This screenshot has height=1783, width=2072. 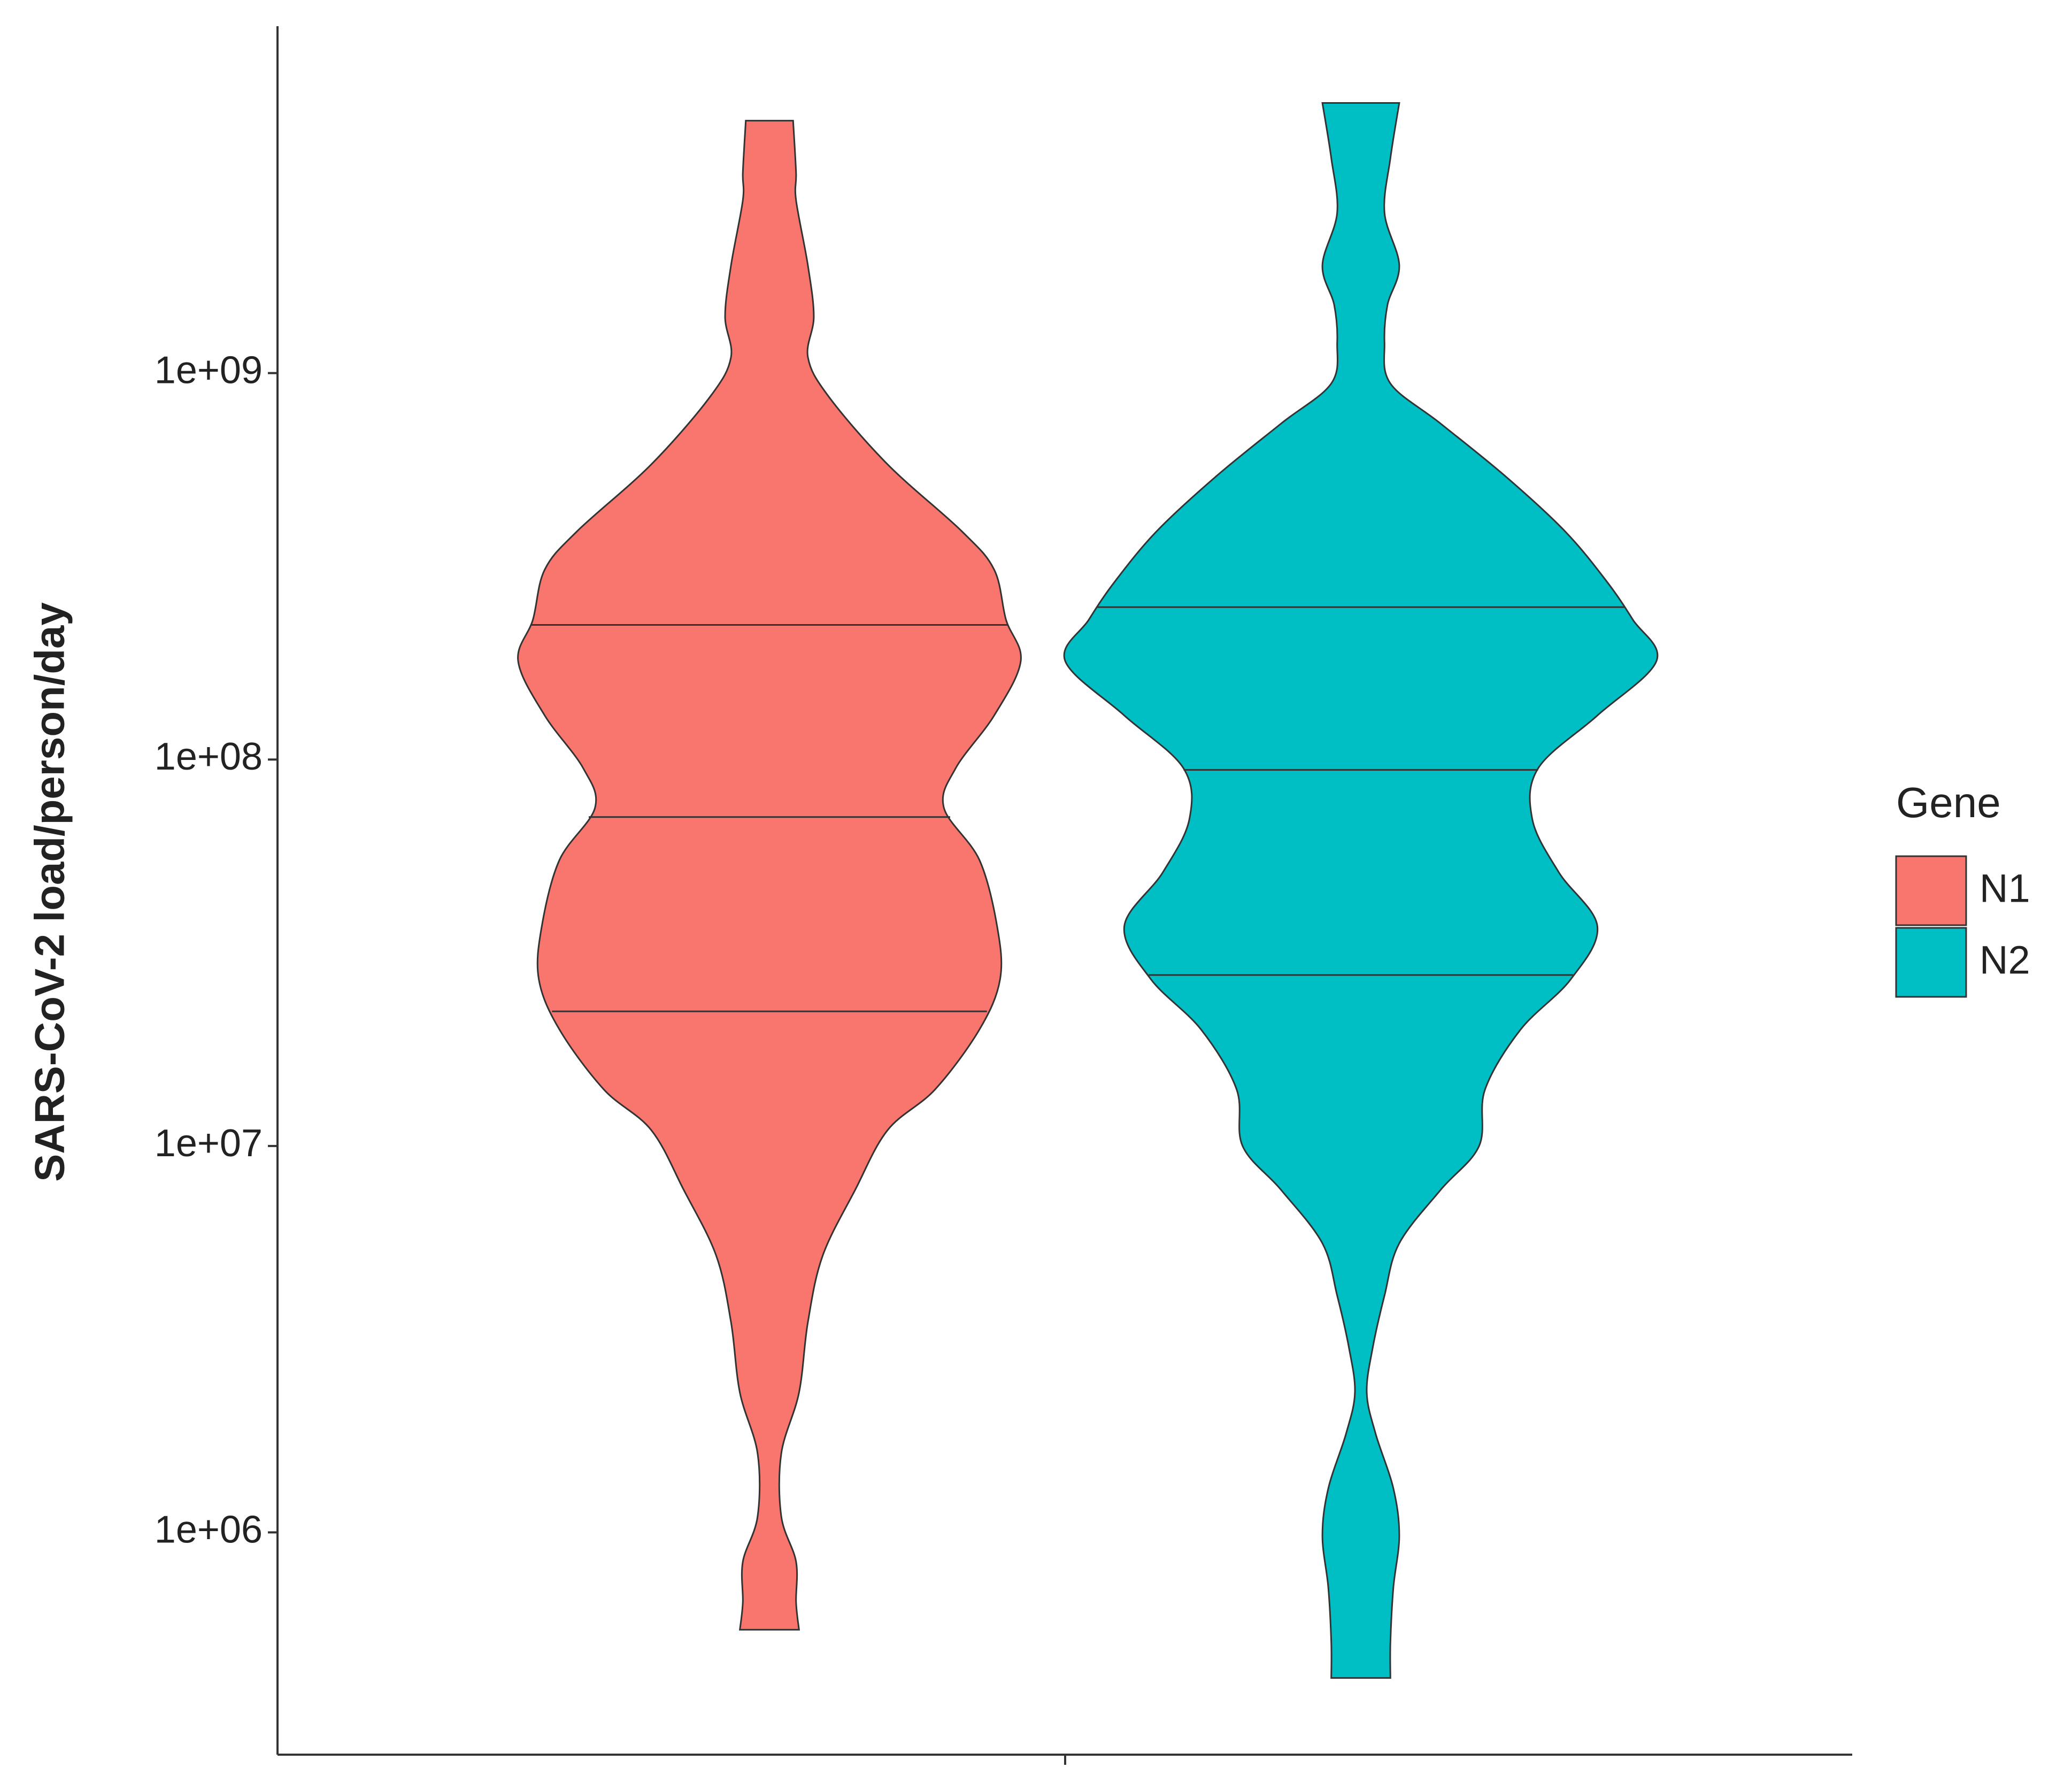 What do you see at coordinates (209, 371) in the screenshot?
I see `y-tick-label: 1e+09` at bounding box center [209, 371].